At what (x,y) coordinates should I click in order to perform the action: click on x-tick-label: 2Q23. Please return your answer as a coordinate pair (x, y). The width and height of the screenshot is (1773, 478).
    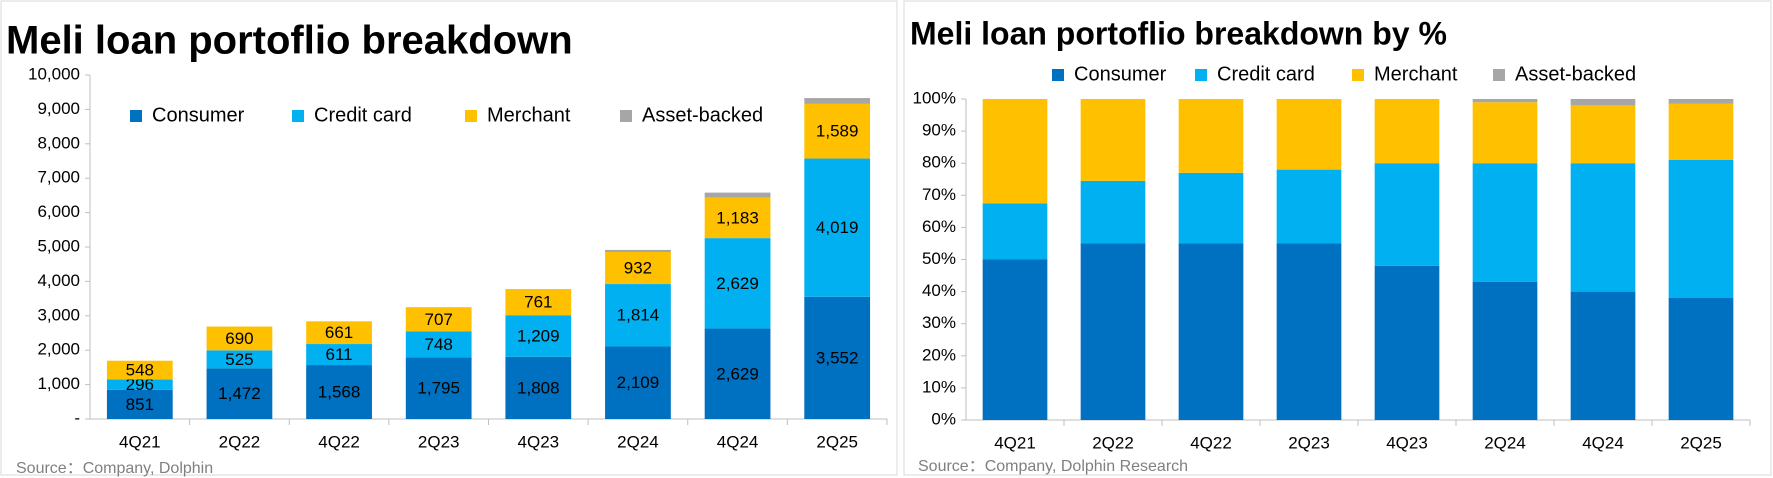
    Looking at the image, I should click on (439, 441).